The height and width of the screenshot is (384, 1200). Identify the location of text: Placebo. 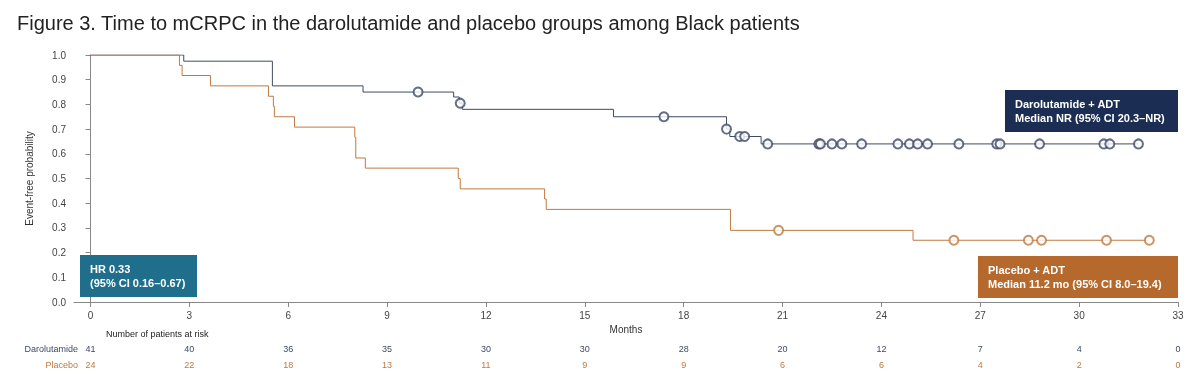
(61, 365).